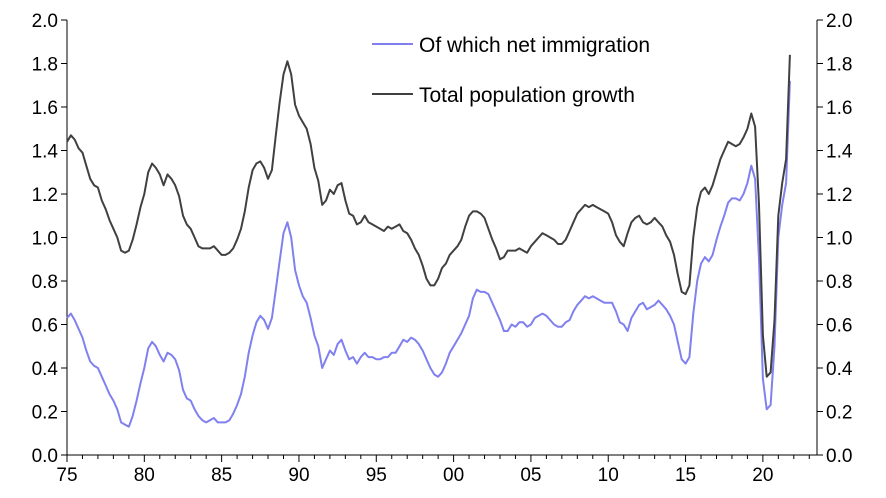  Describe the element at coordinates (221, 475) in the screenshot. I see `x-tick-label: 85` at that location.